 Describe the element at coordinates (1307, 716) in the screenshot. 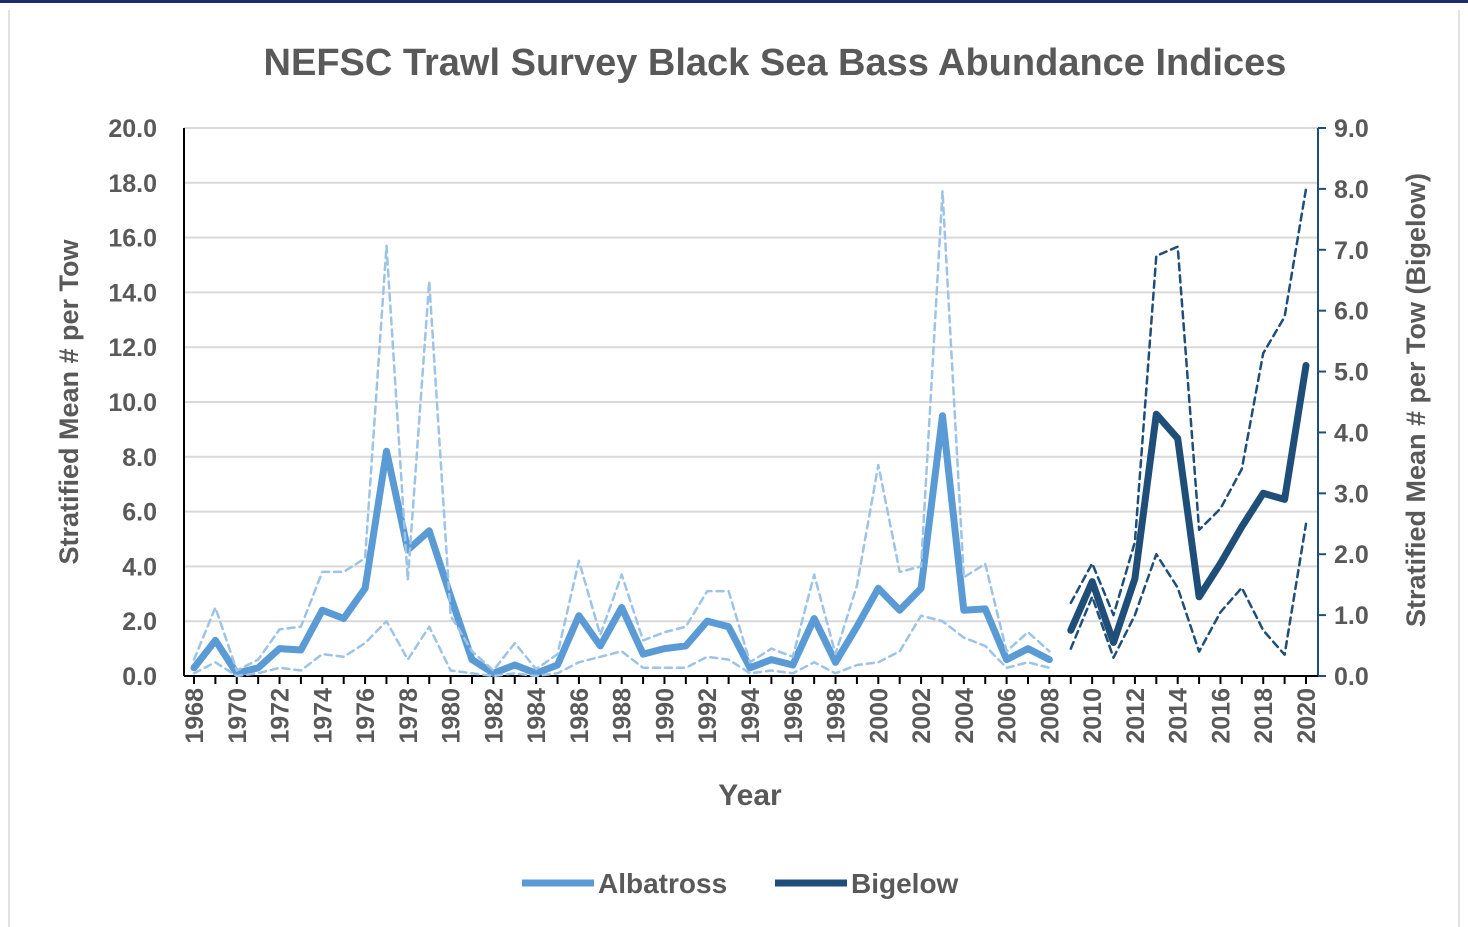

I see `x-tick-label: 2020` at that location.